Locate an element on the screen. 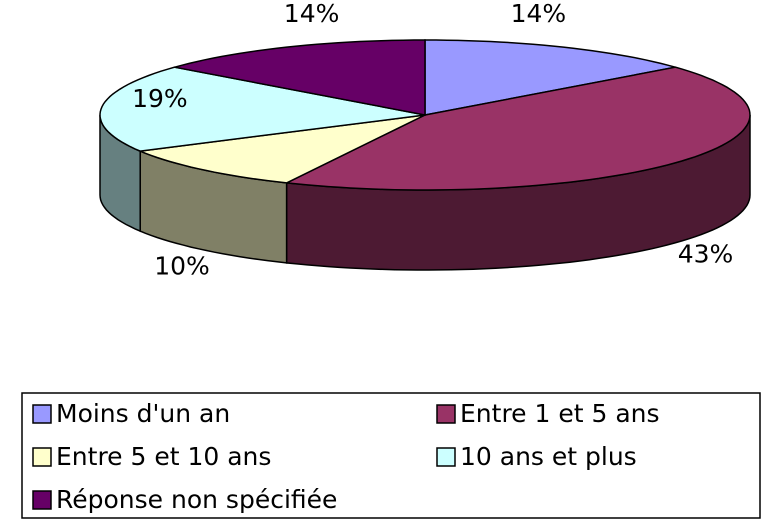 This screenshot has width=773, height=520. data-label: 43% is located at coordinates (706, 253).